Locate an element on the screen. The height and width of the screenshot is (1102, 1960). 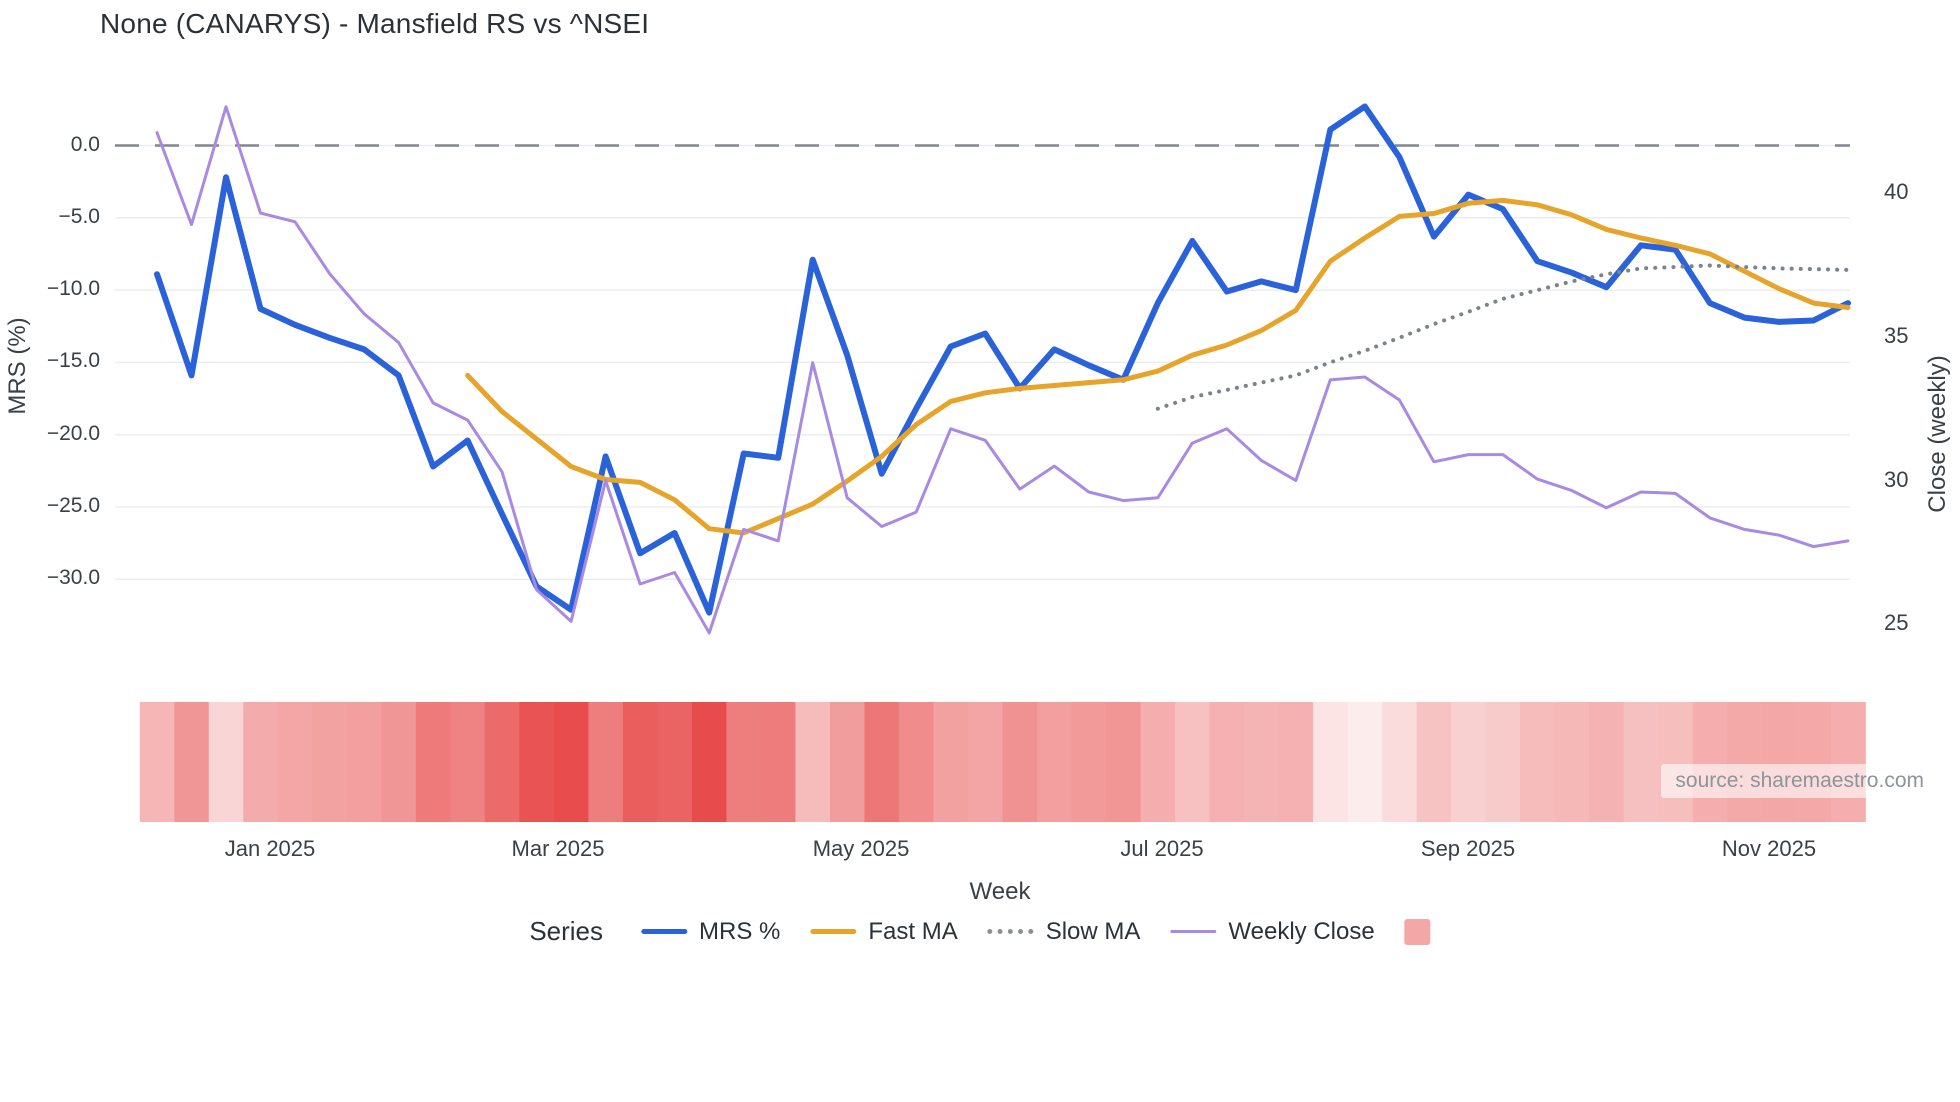
legend-label: Weekly Close is located at coordinates (1301, 931).